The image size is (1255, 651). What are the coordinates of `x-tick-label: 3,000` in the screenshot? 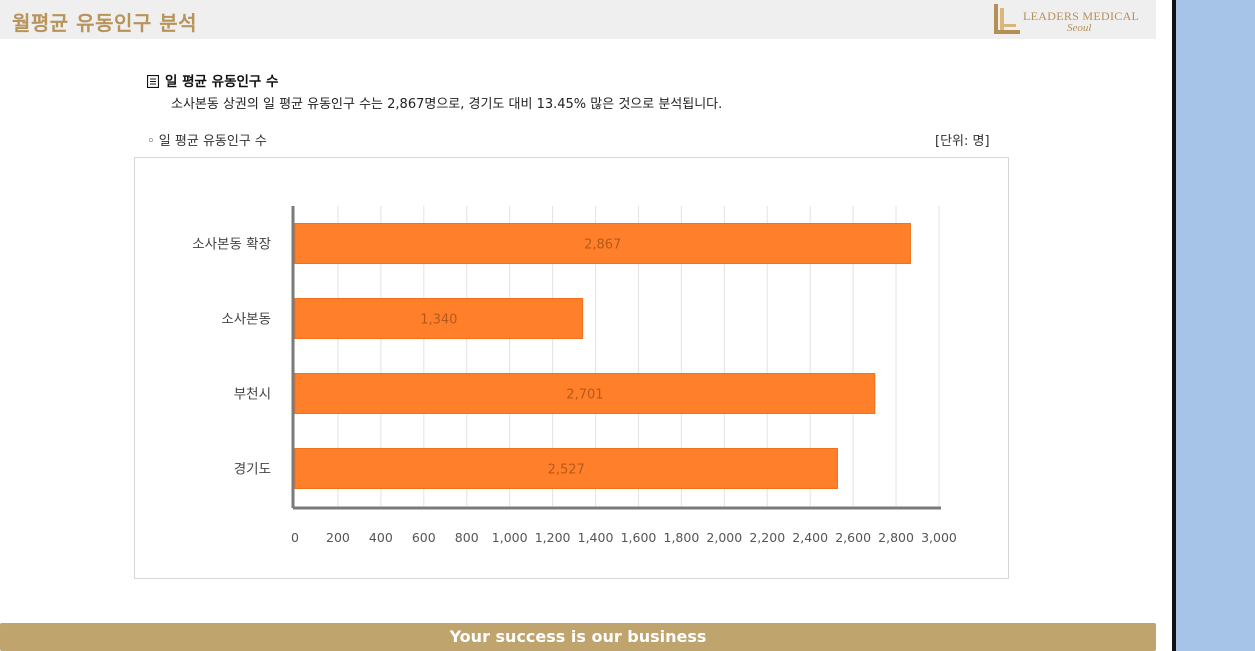 It's located at (939, 537).